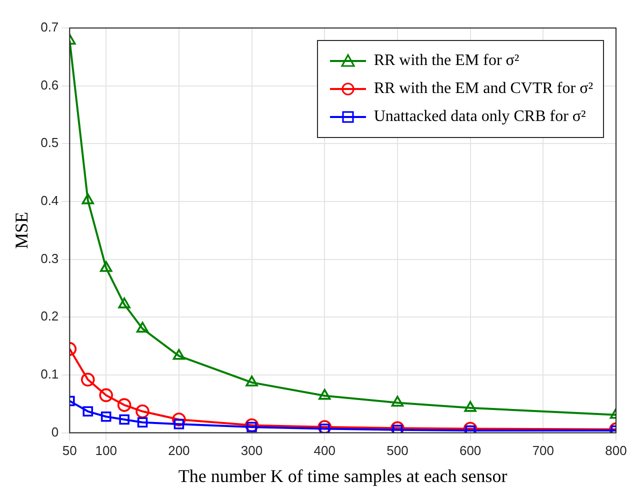 The image size is (644, 500). I want to click on legend-label: RR with the EM for σ², so click(447, 61).